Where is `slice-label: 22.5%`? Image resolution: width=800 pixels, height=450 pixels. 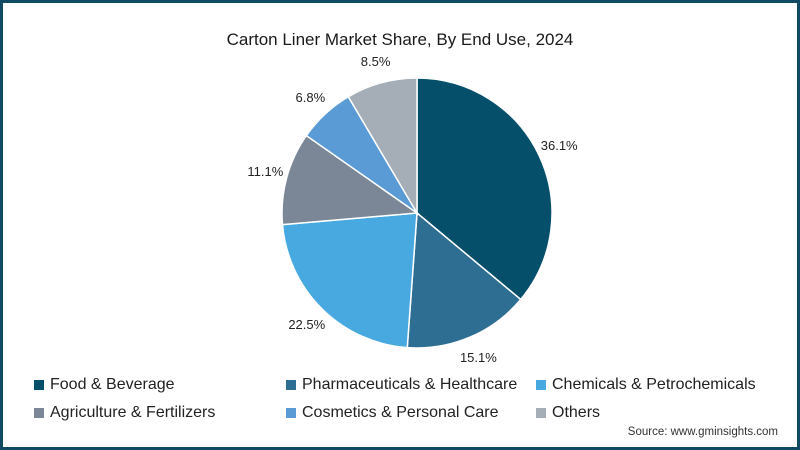 slice-label: 22.5% is located at coordinates (307, 324).